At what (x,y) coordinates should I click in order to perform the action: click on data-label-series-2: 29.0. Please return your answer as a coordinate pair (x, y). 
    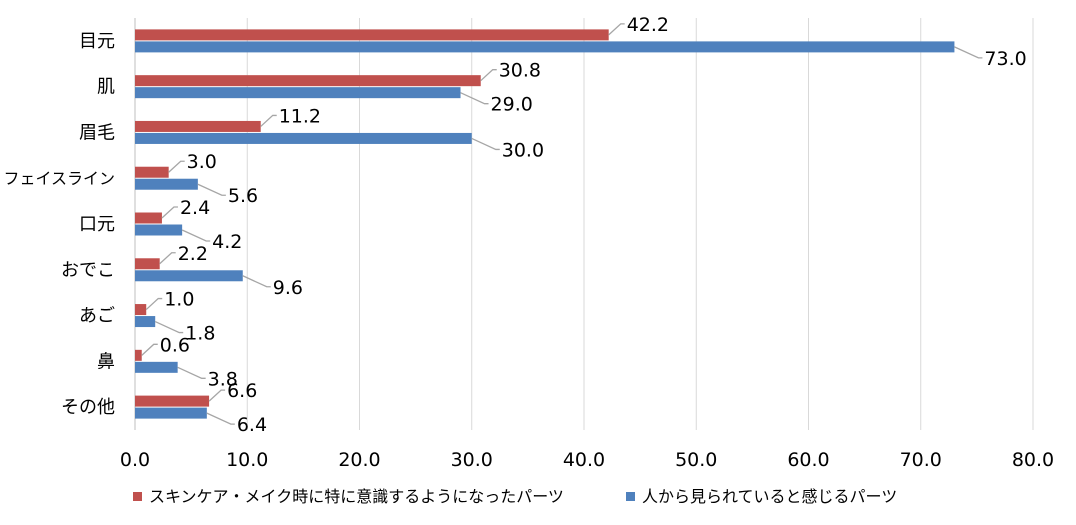
    Looking at the image, I should click on (512, 105).